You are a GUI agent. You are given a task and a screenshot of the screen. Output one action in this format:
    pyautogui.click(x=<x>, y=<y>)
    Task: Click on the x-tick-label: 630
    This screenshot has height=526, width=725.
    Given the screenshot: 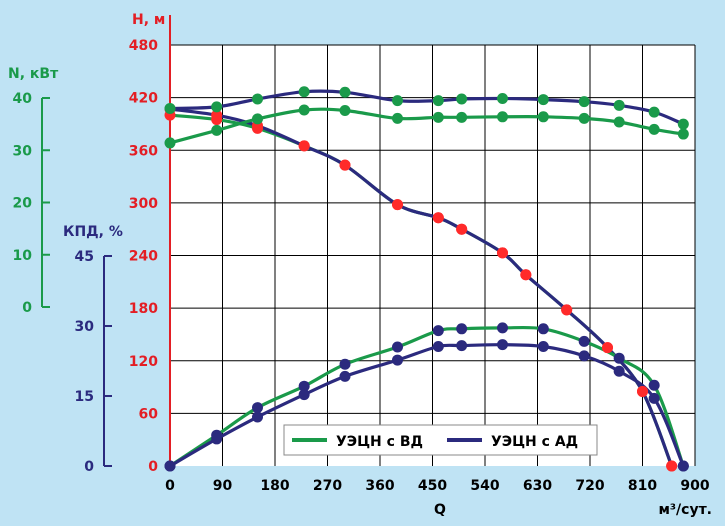 What is the action you would take?
    pyautogui.click(x=537, y=486)
    